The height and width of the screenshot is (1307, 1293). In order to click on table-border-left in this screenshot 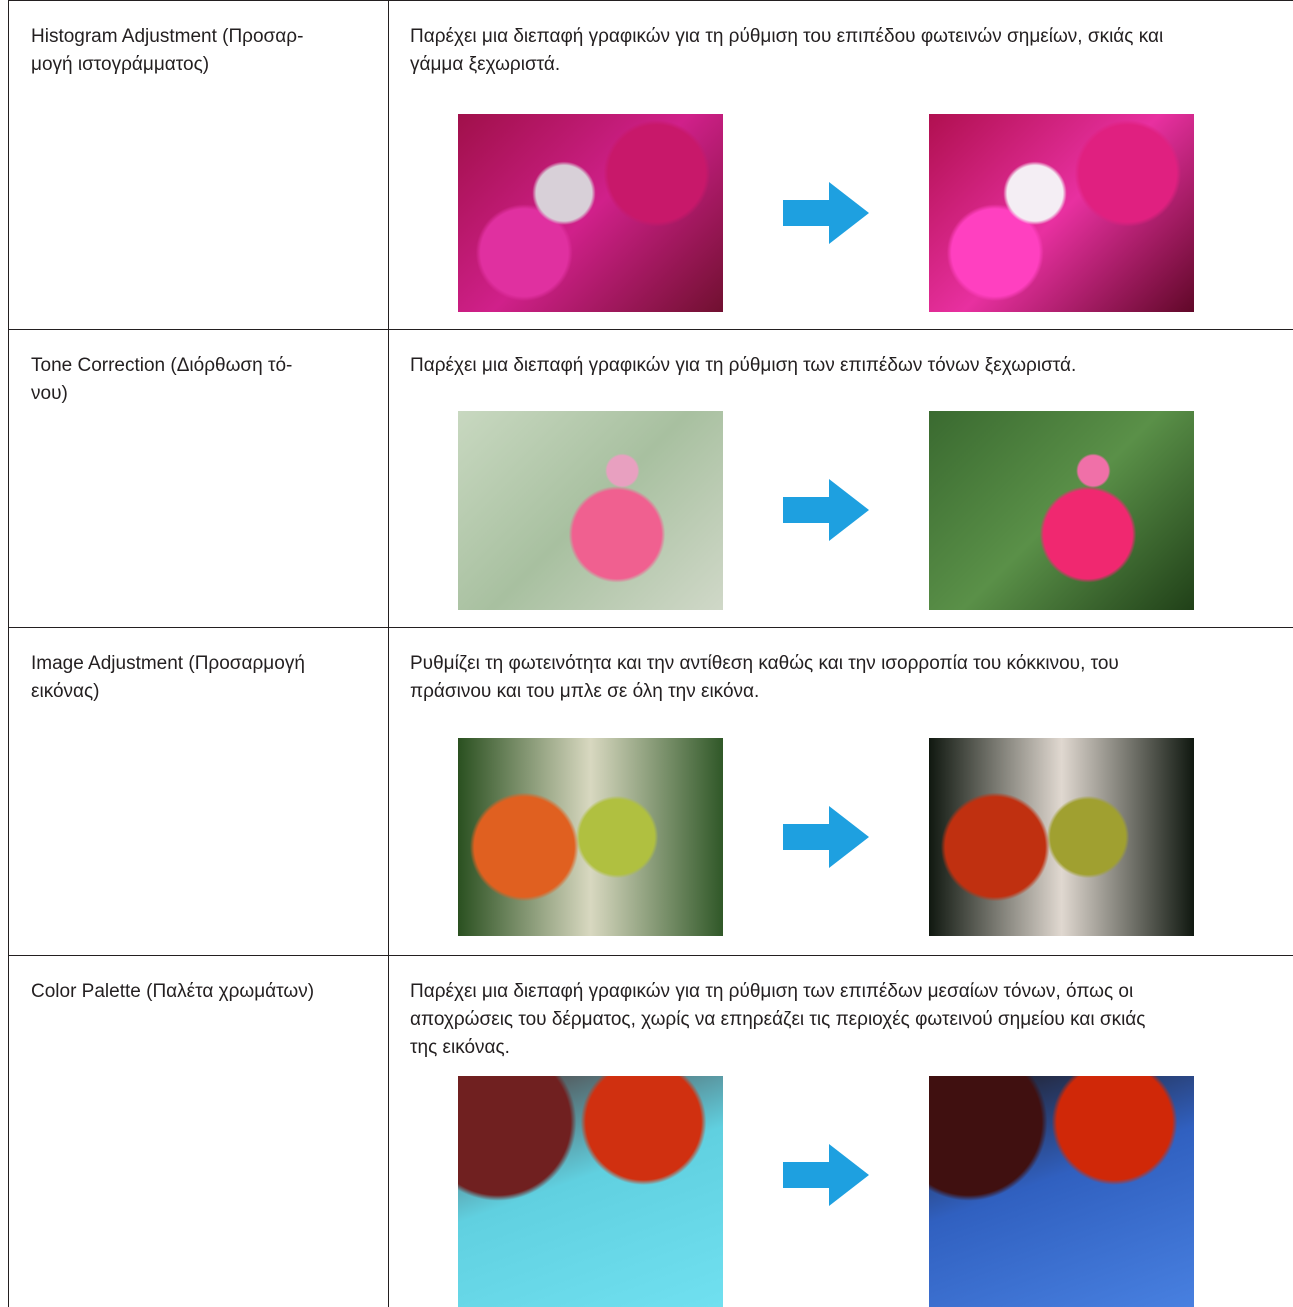, I will do `click(8, 653)`.